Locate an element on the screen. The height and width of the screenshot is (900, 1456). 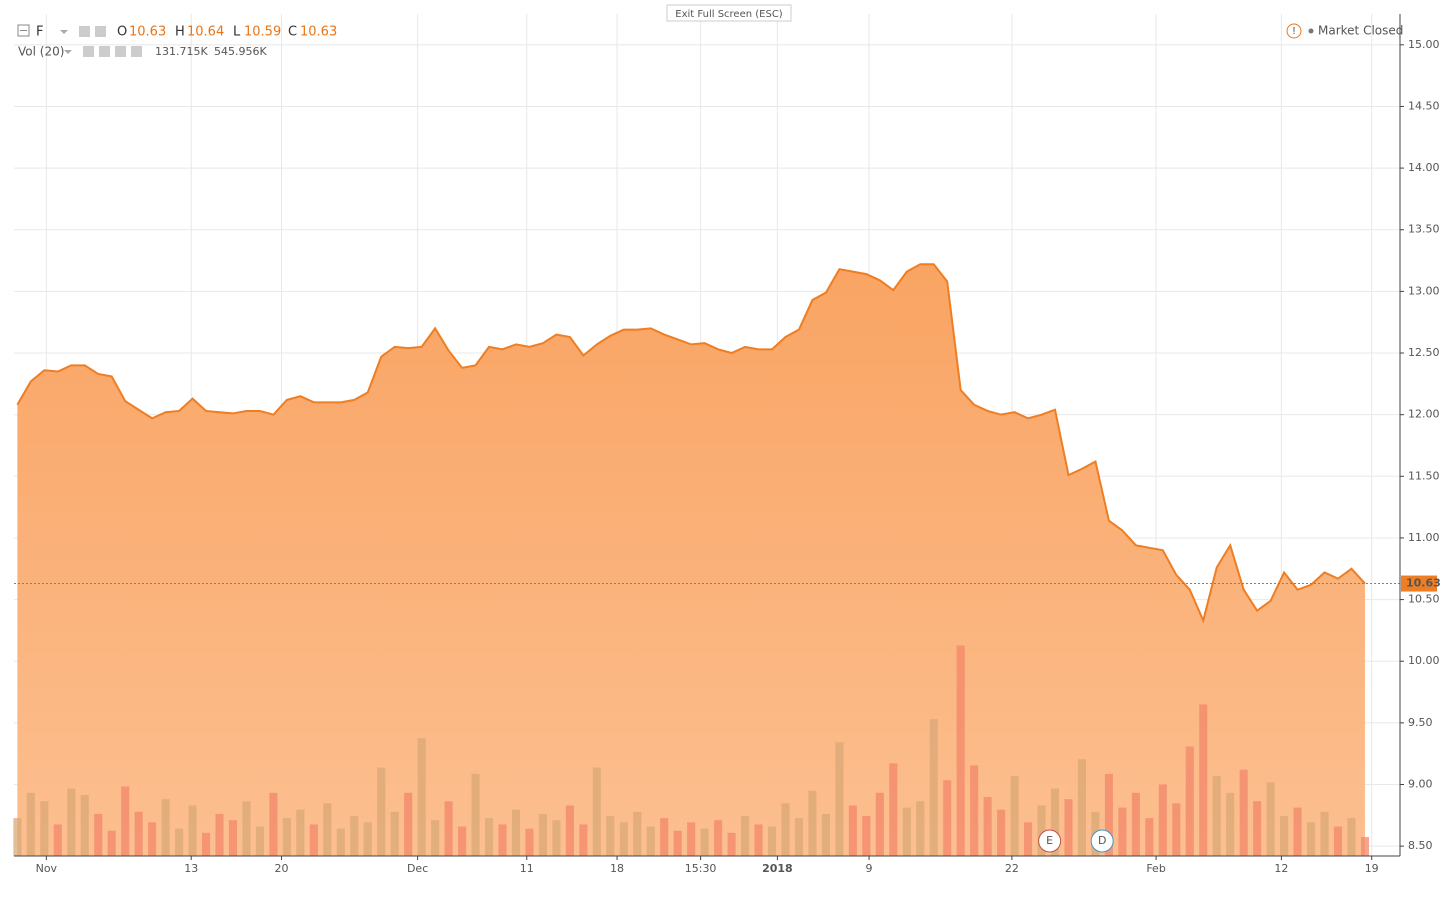
symbol: F is located at coordinates (39, 32).